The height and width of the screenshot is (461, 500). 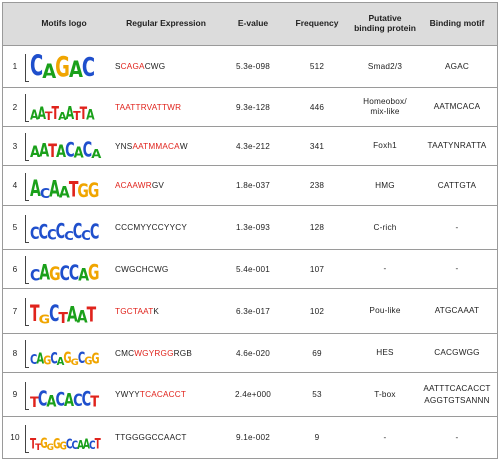 What do you see at coordinates (253, 394) in the screenshot?
I see `evalue: 2.4e+000` at bounding box center [253, 394].